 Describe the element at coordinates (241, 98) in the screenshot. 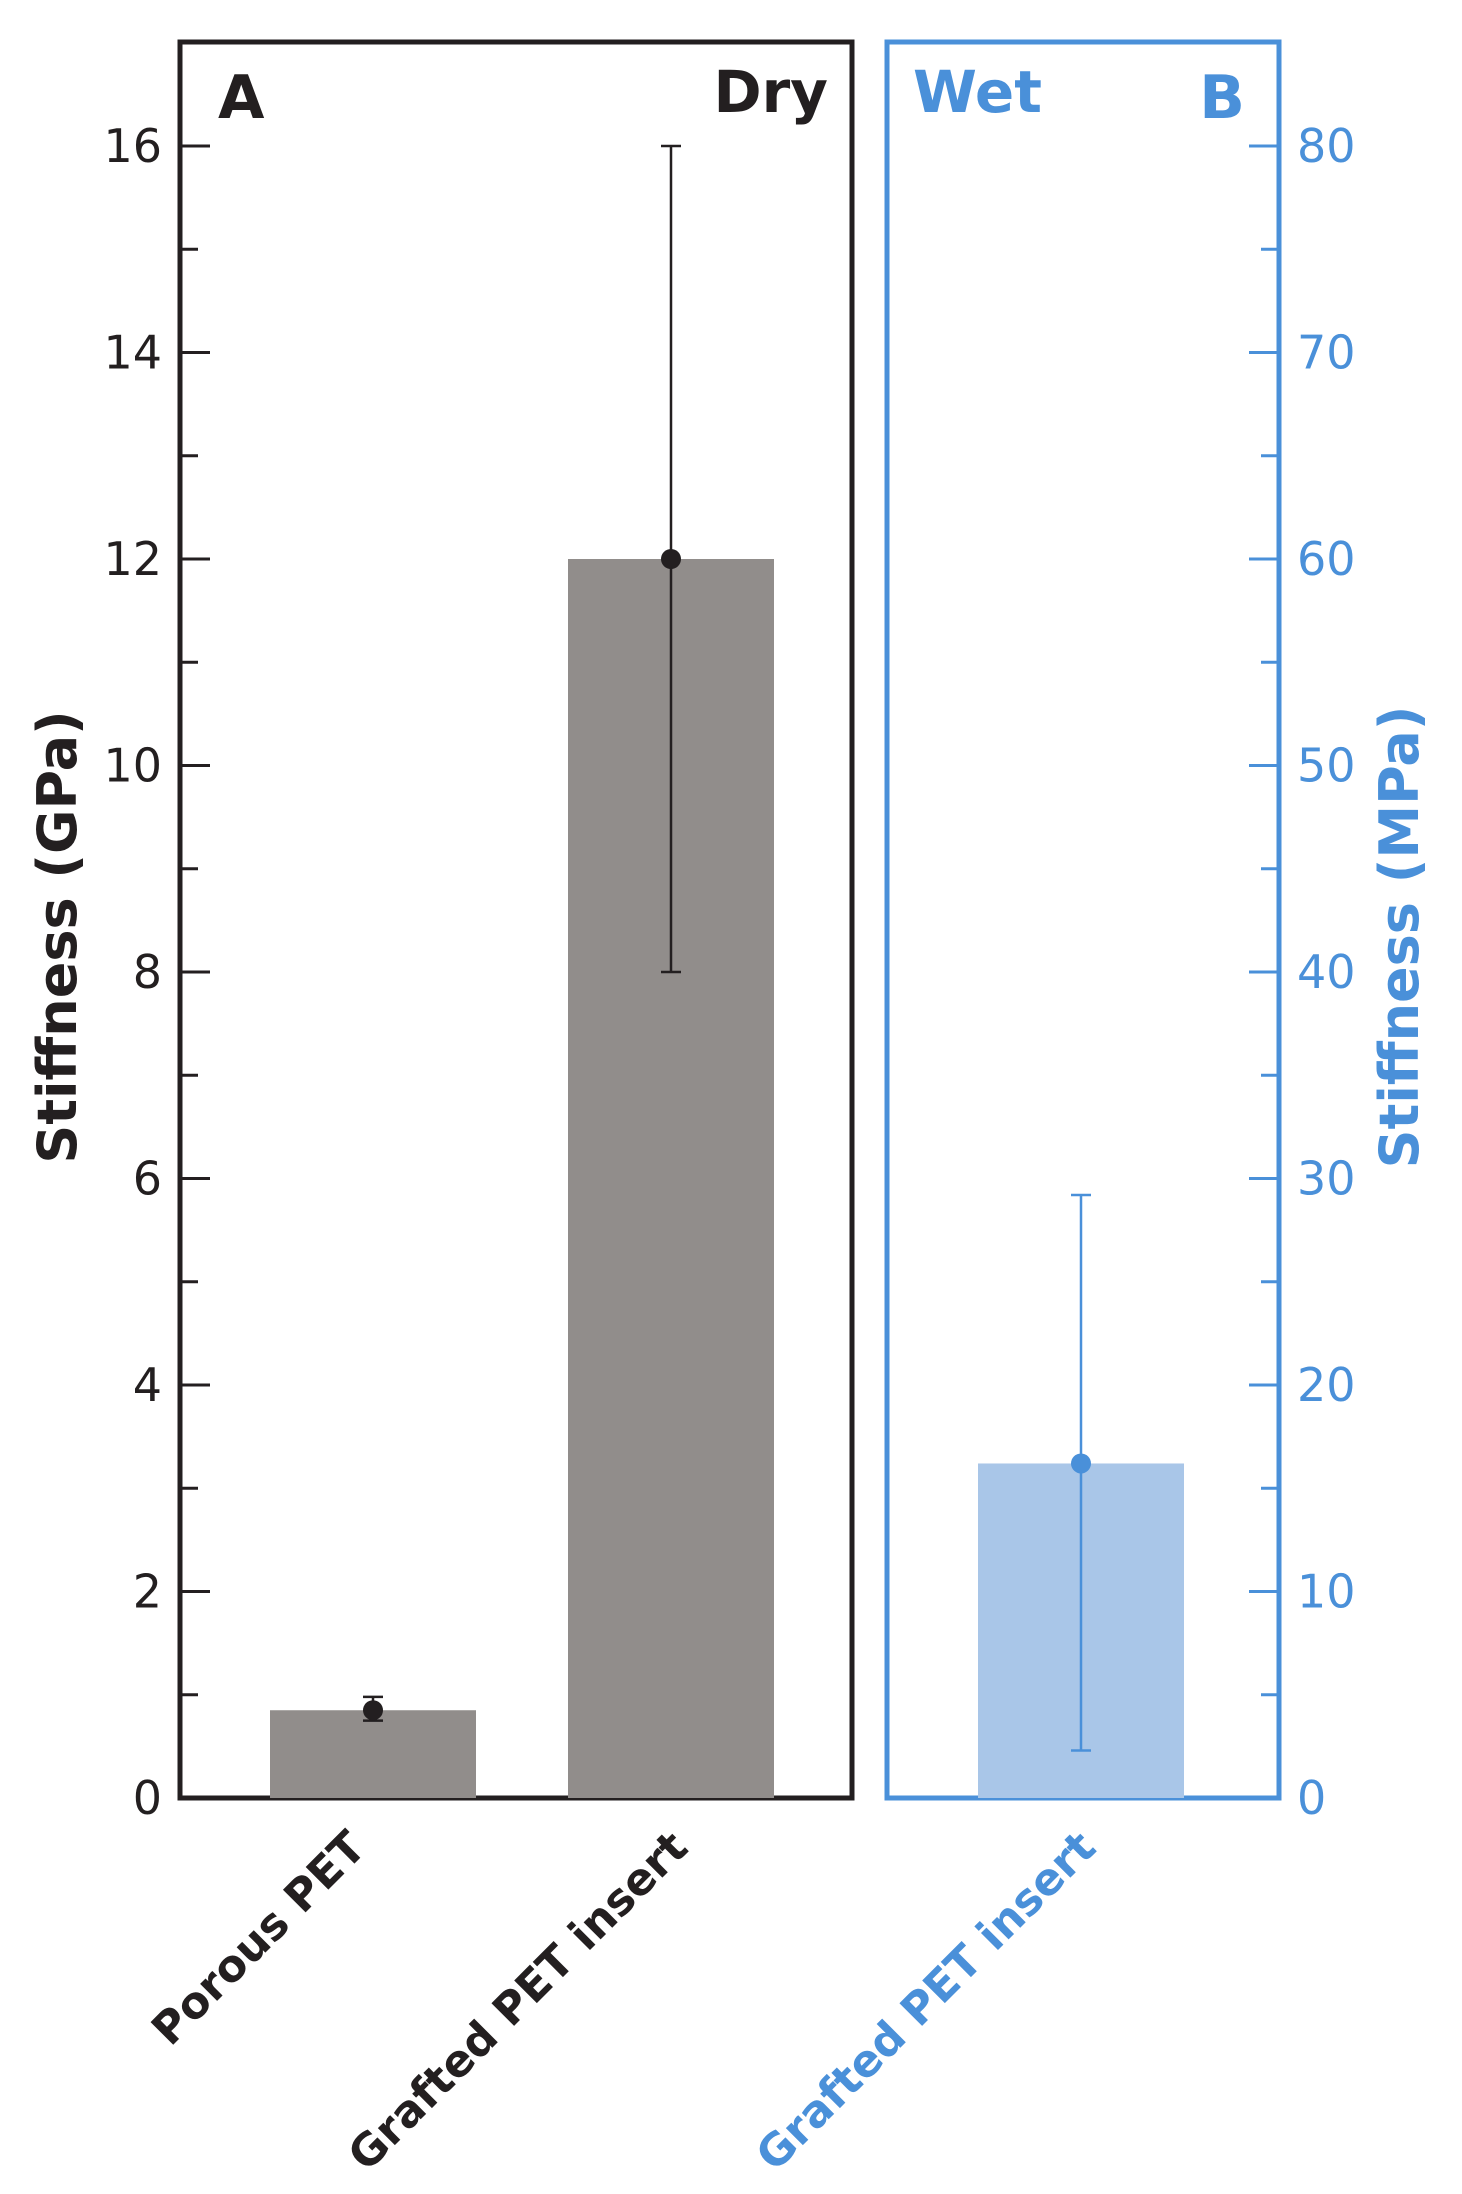

I see `panel-a-letter: A` at that location.